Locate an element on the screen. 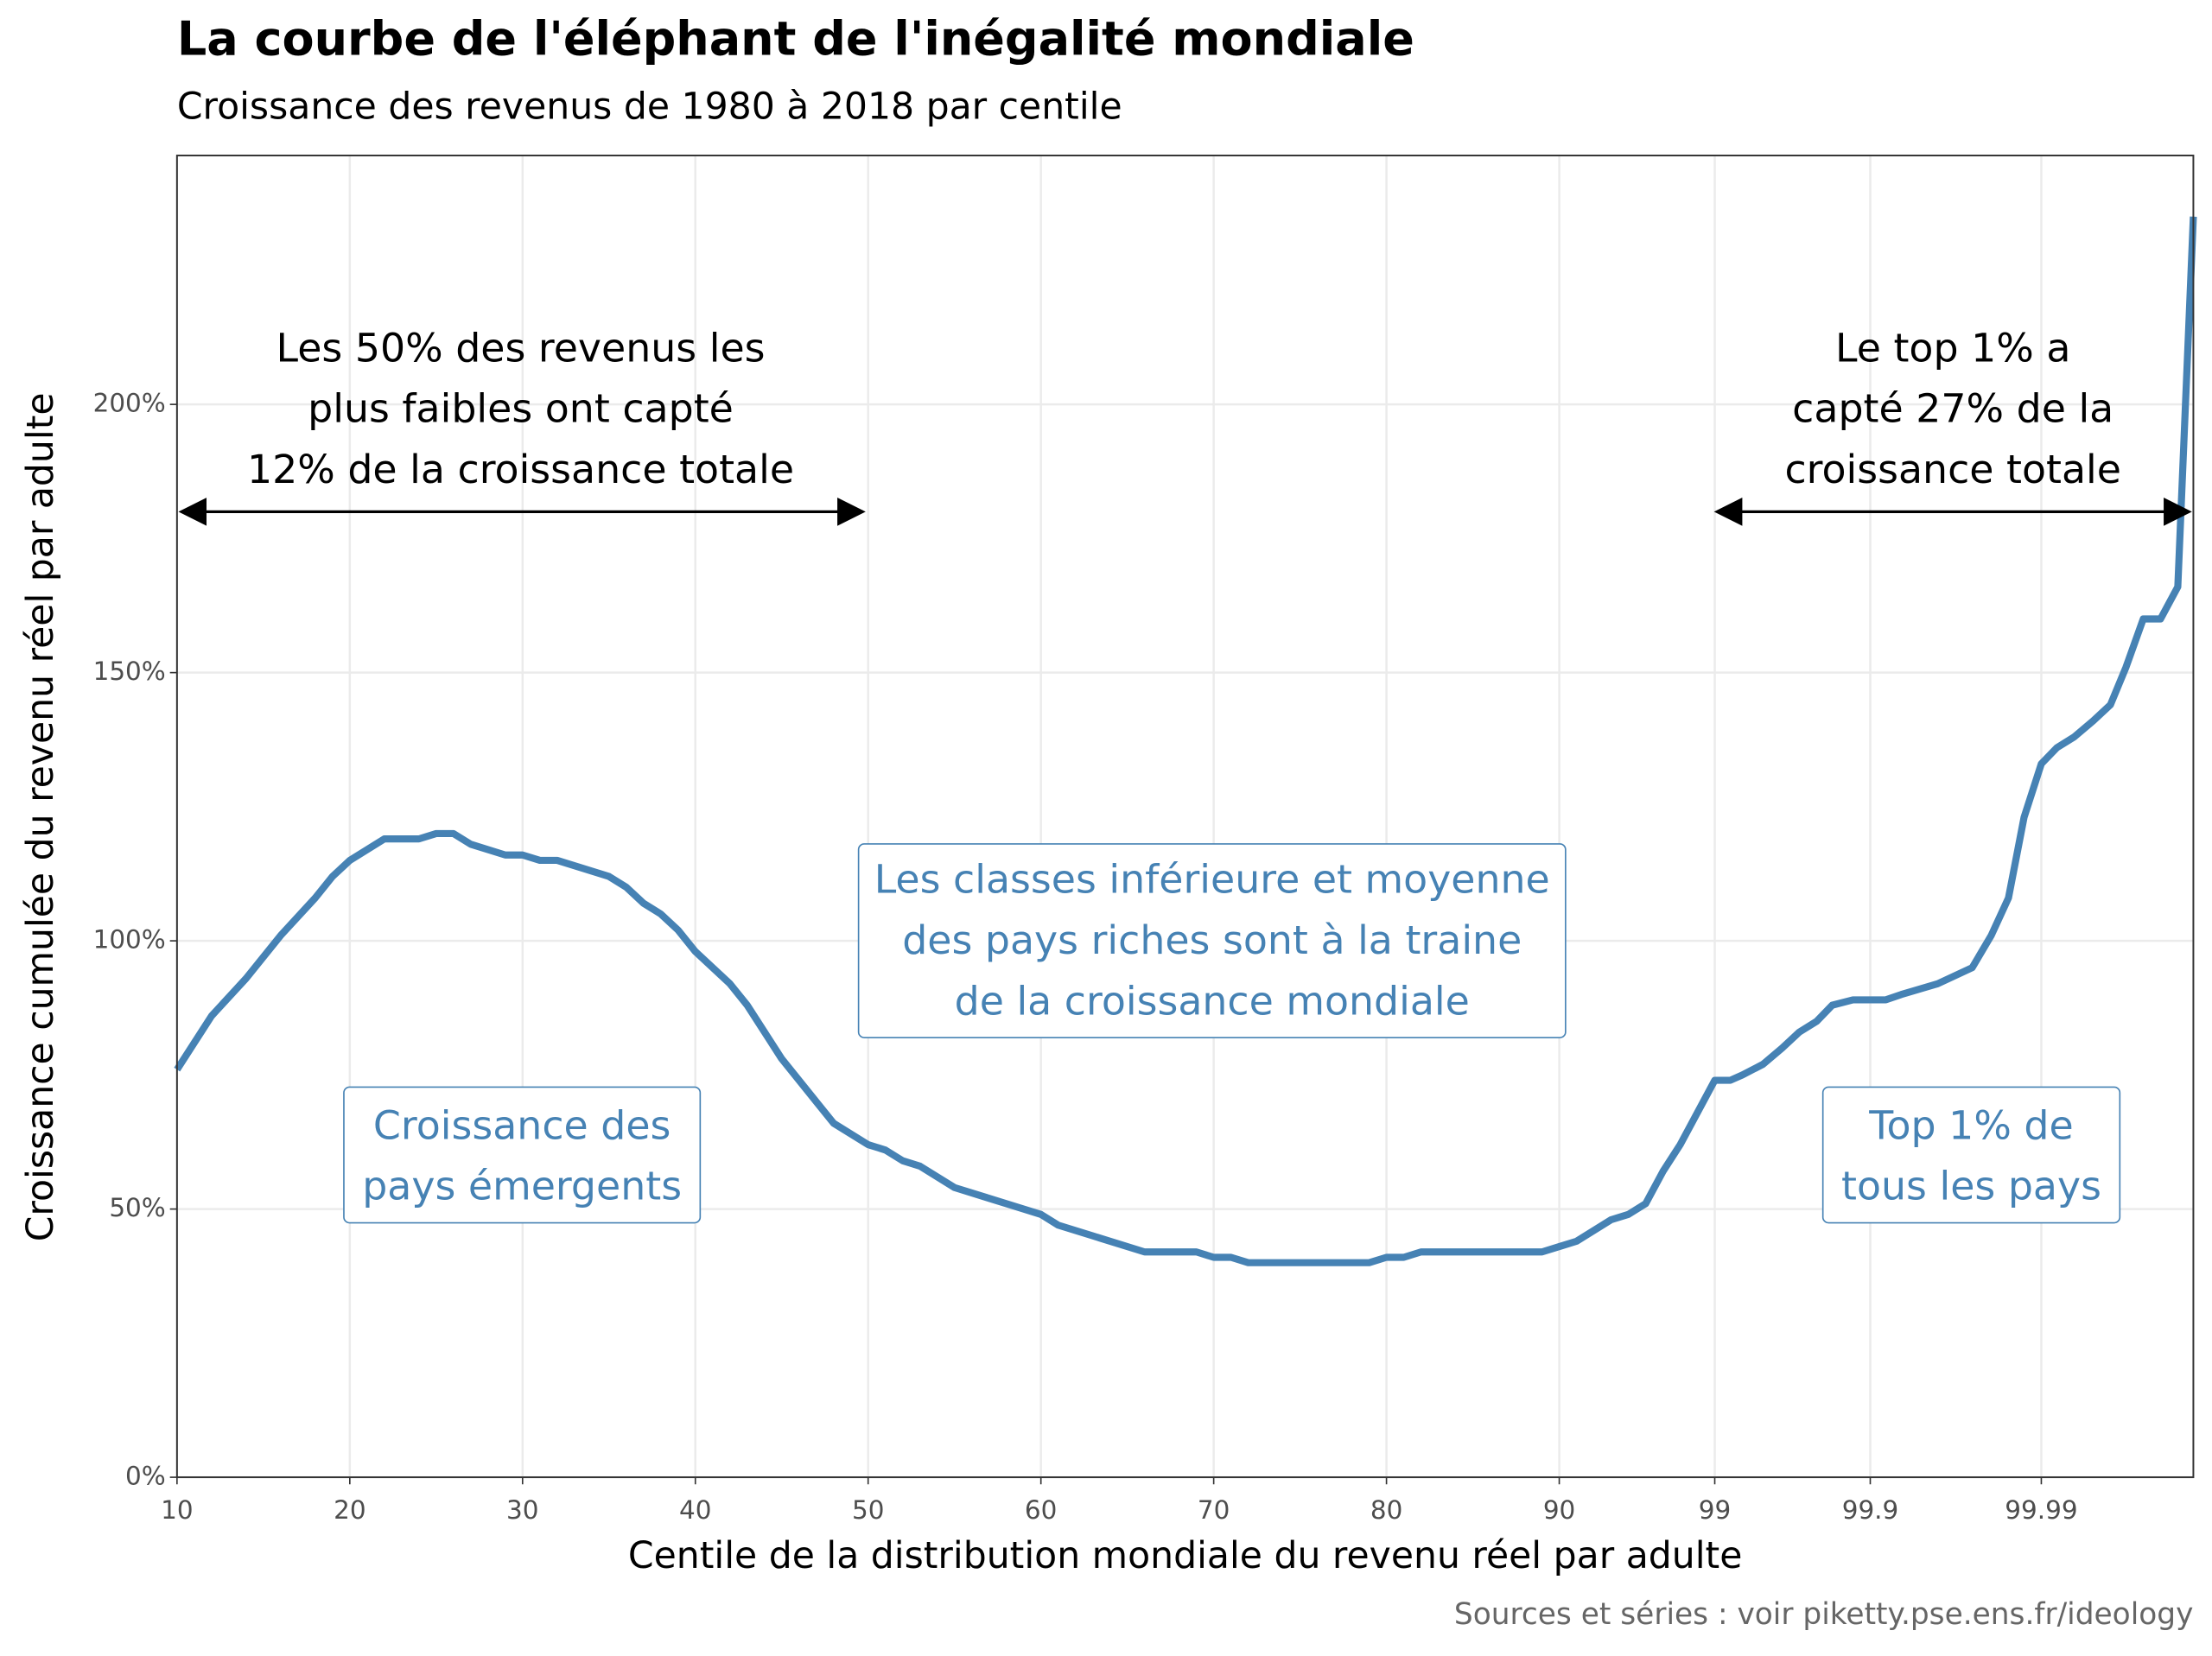 This screenshot has width=2212, height=1656. annotation-text: tous les pays is located at coordinates (1971, 1186).